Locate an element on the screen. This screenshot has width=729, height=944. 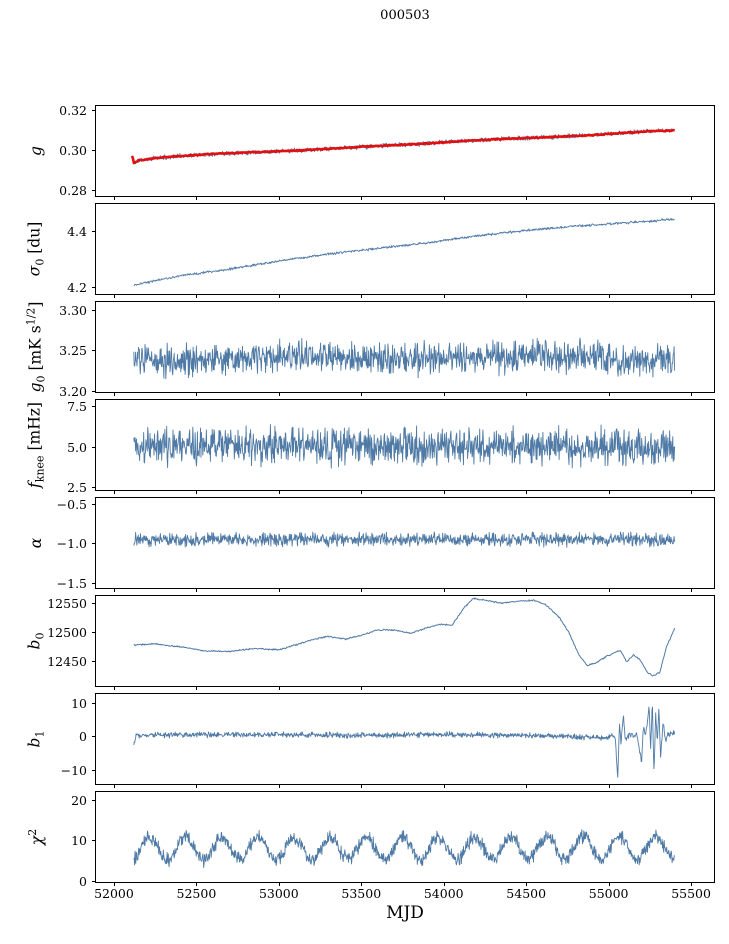
xtick-label: 54500 is located at coordinates (526, 893).